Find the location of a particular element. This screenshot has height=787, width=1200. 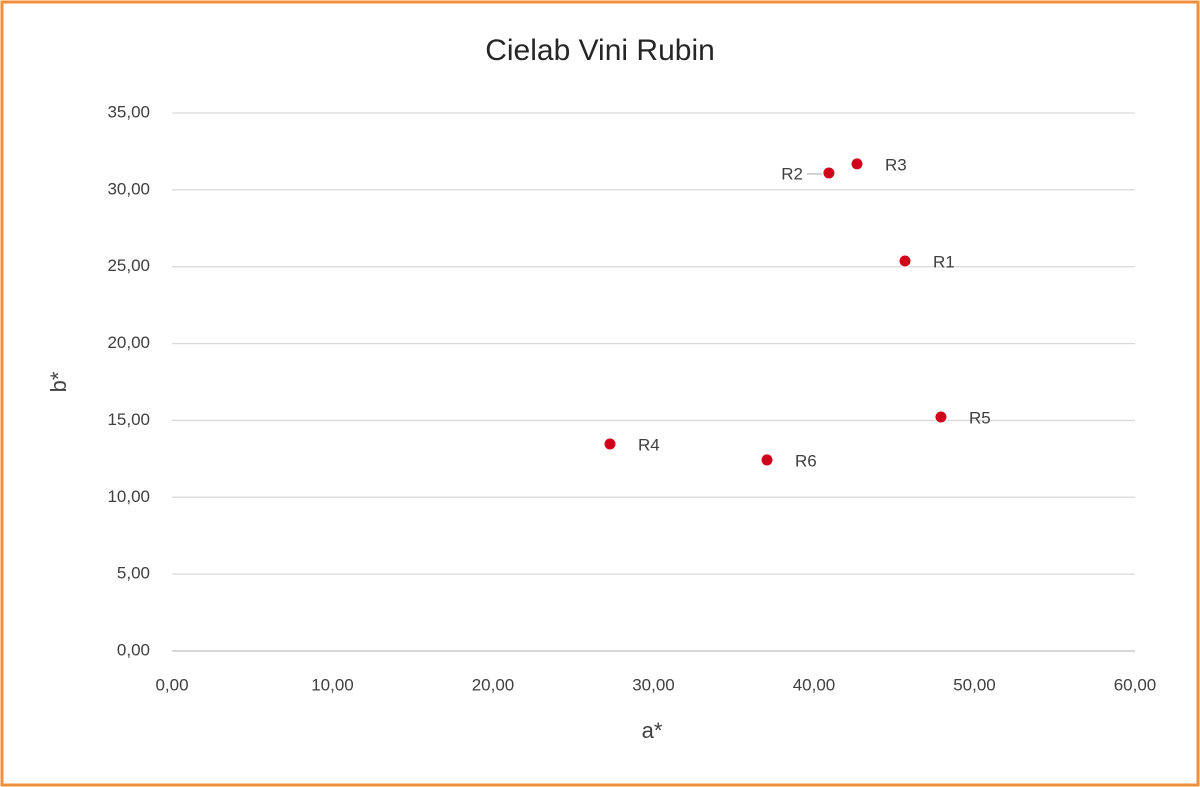

y-tick-label: 30,00 is located at coordinates (128, 188).